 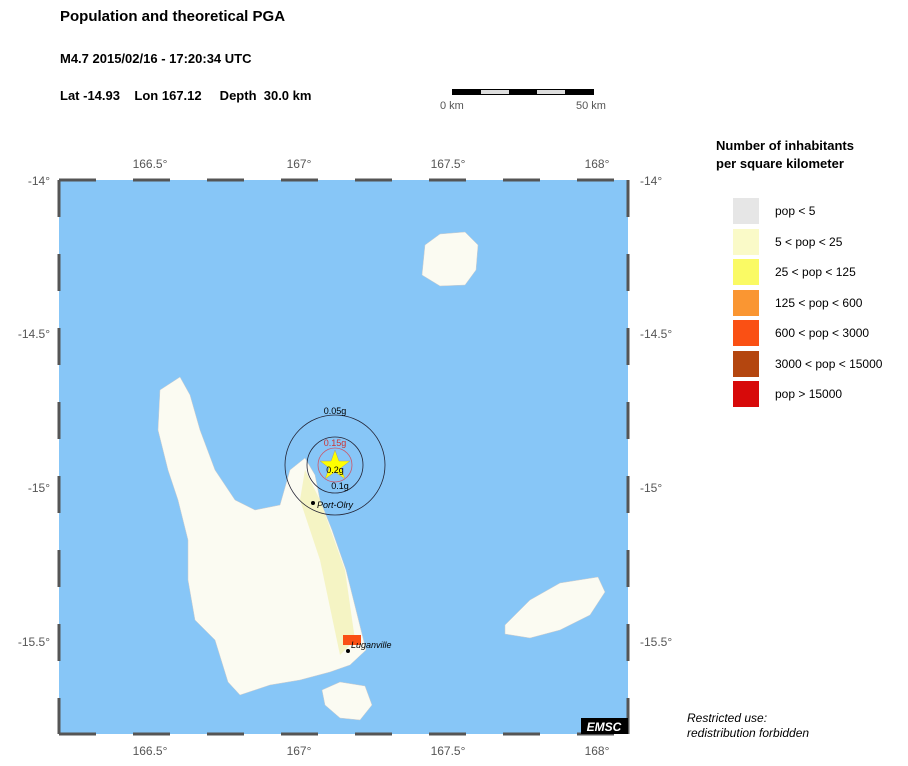 I want to click on legend-label: 5 < pop < 25, so click(x=809, y=241).